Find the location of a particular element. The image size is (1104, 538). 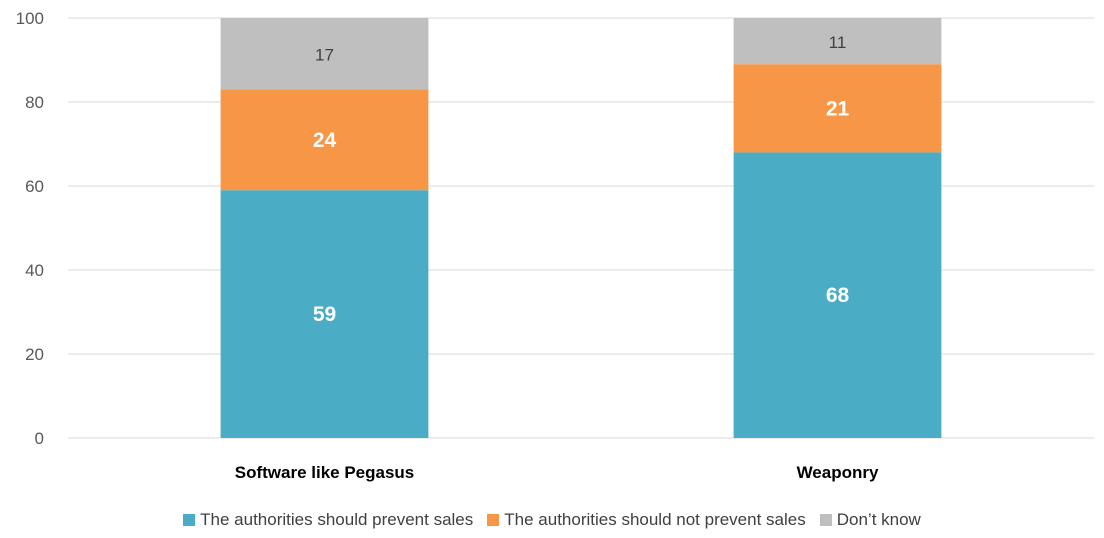

y-tick-label: 20 is located at coordinates (34, 354).